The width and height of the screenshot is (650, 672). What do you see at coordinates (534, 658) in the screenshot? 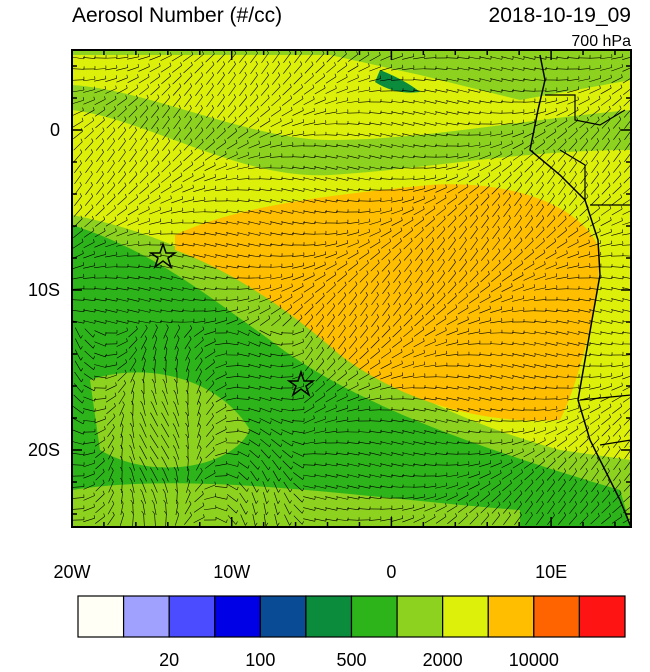
I see `colorbar-label: 10000` at bounding box center [534, 658].